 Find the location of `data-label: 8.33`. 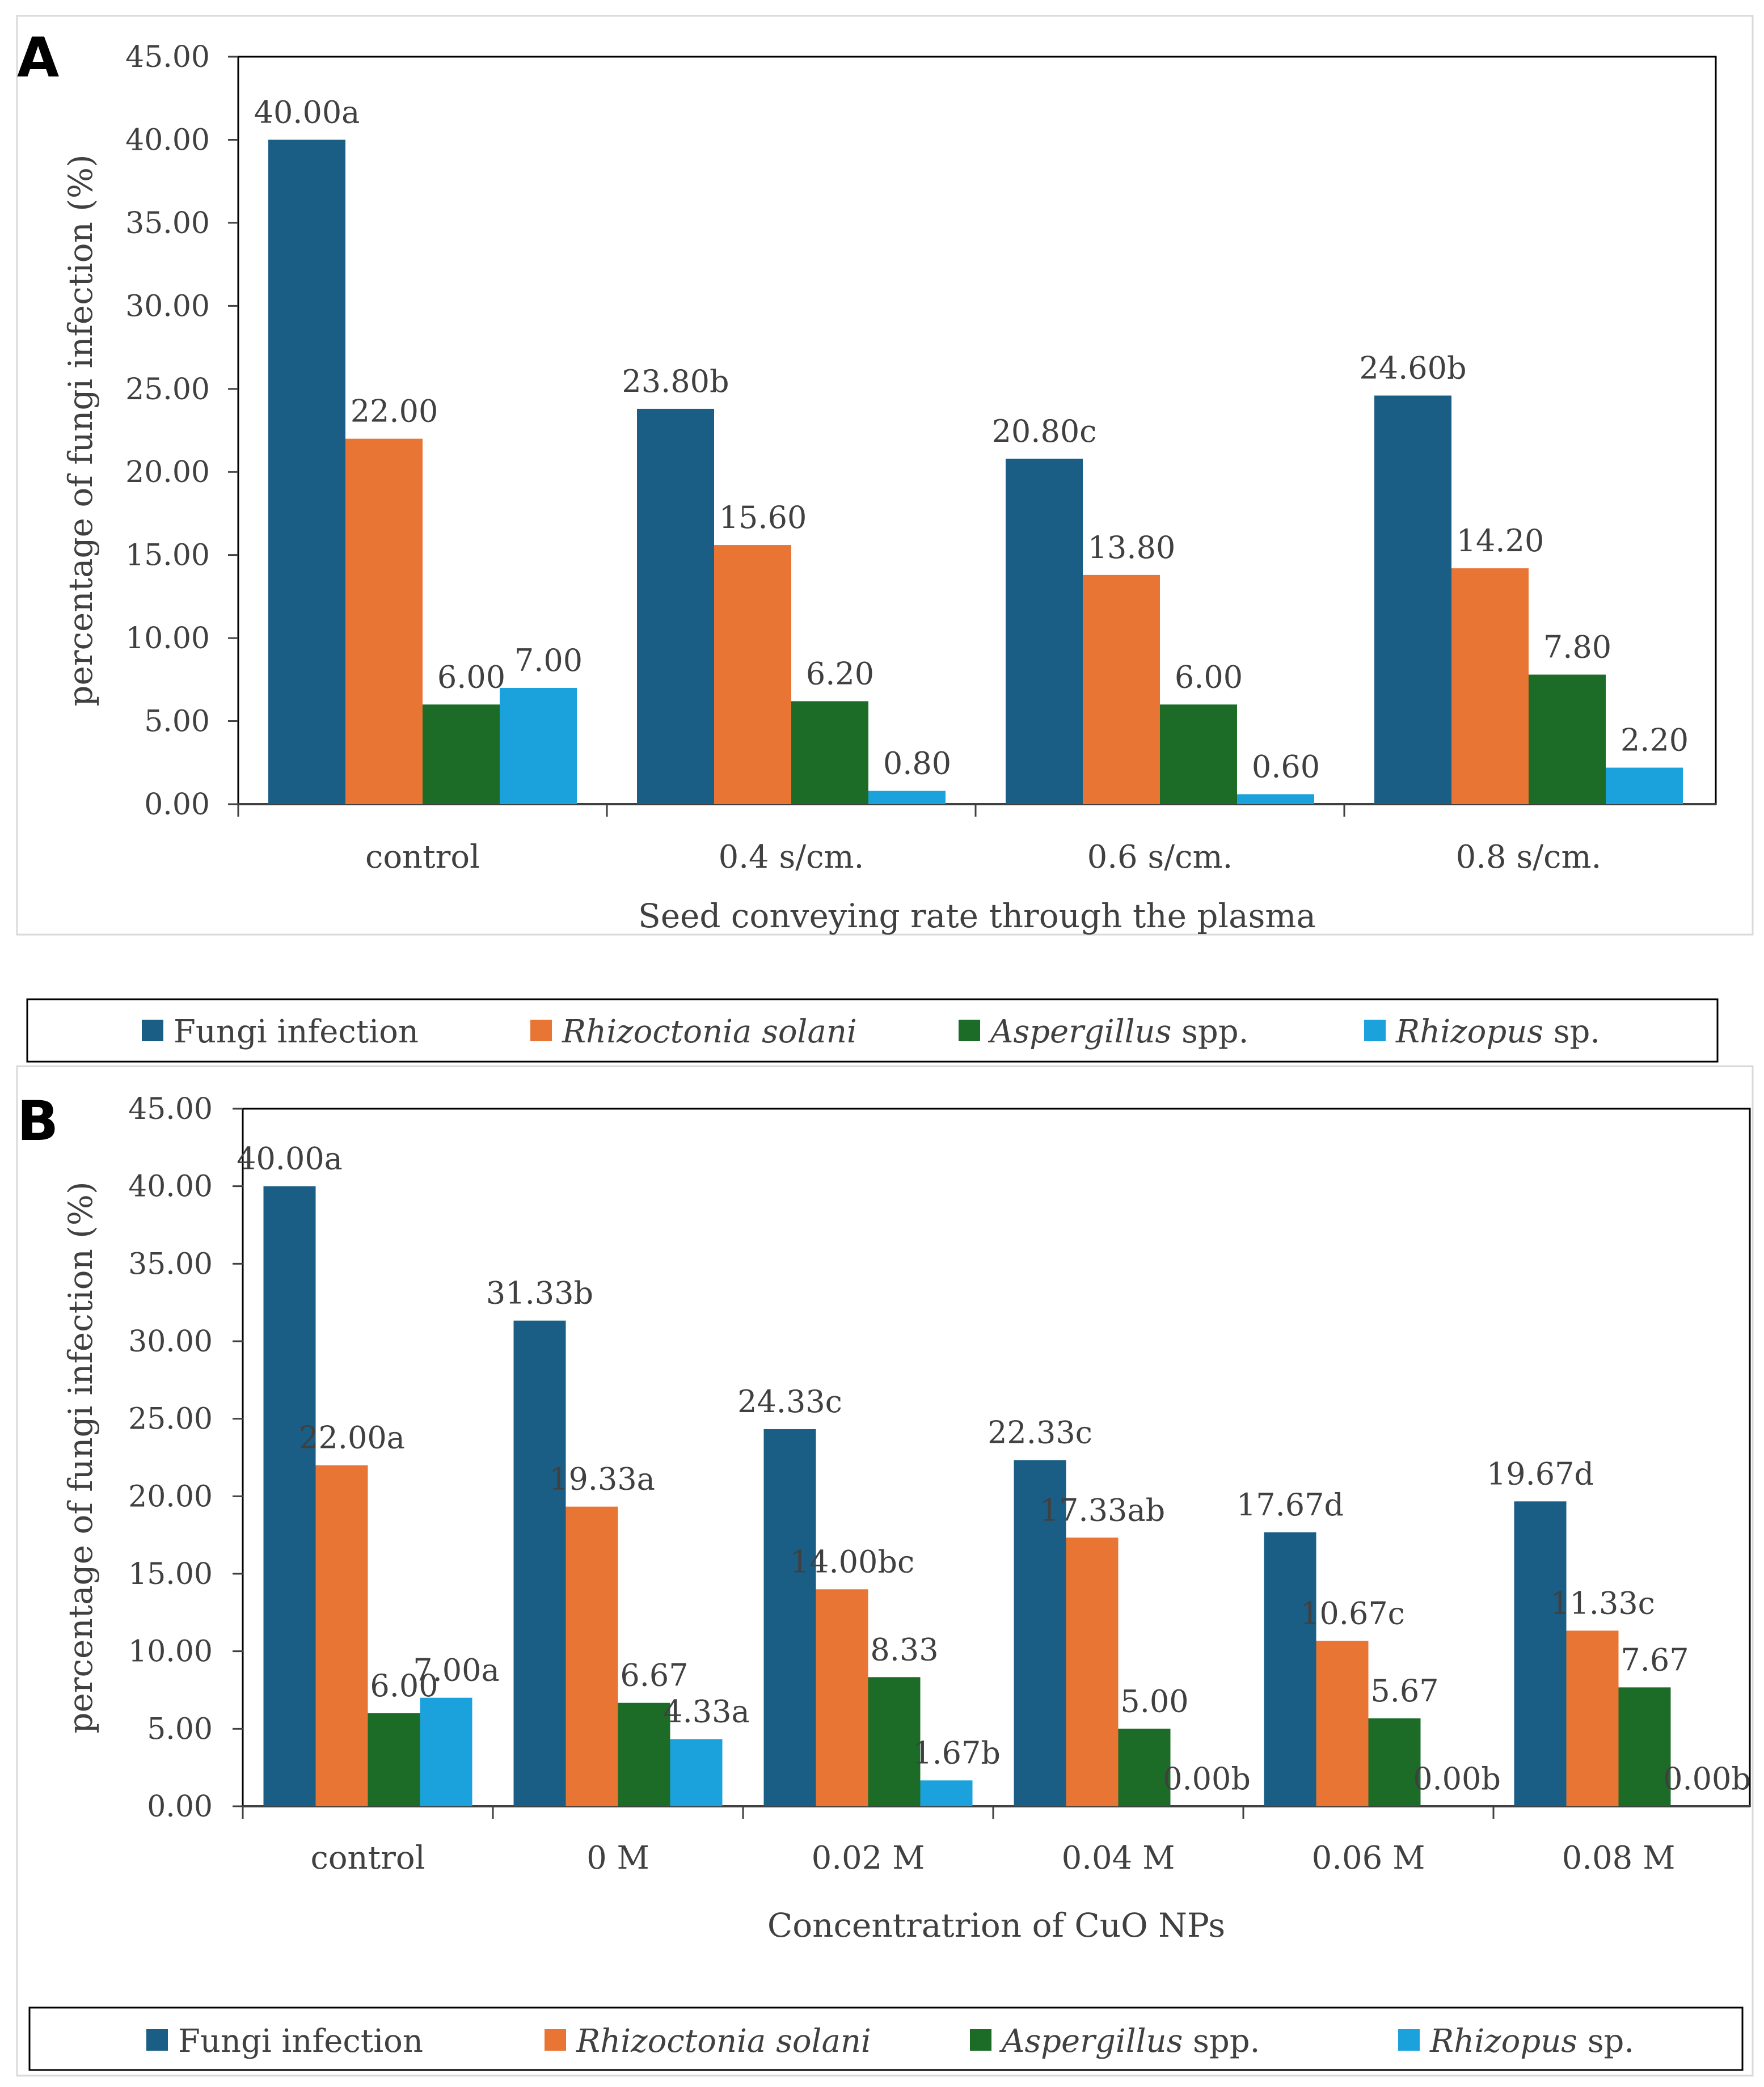

data-label: 8.33 is located at coordinates (904, 1649).